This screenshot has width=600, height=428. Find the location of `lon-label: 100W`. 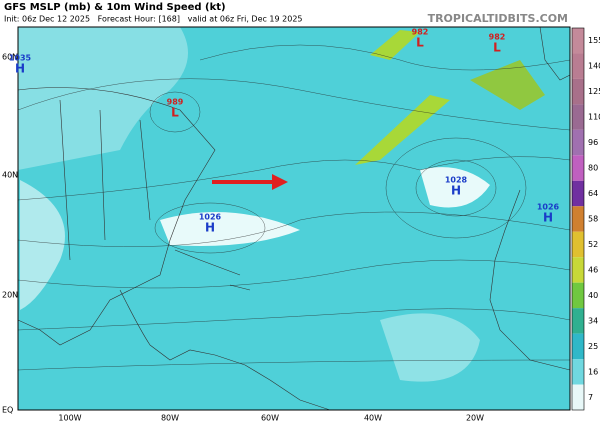

lon-label: 100W is located at coordinates (69, 418).